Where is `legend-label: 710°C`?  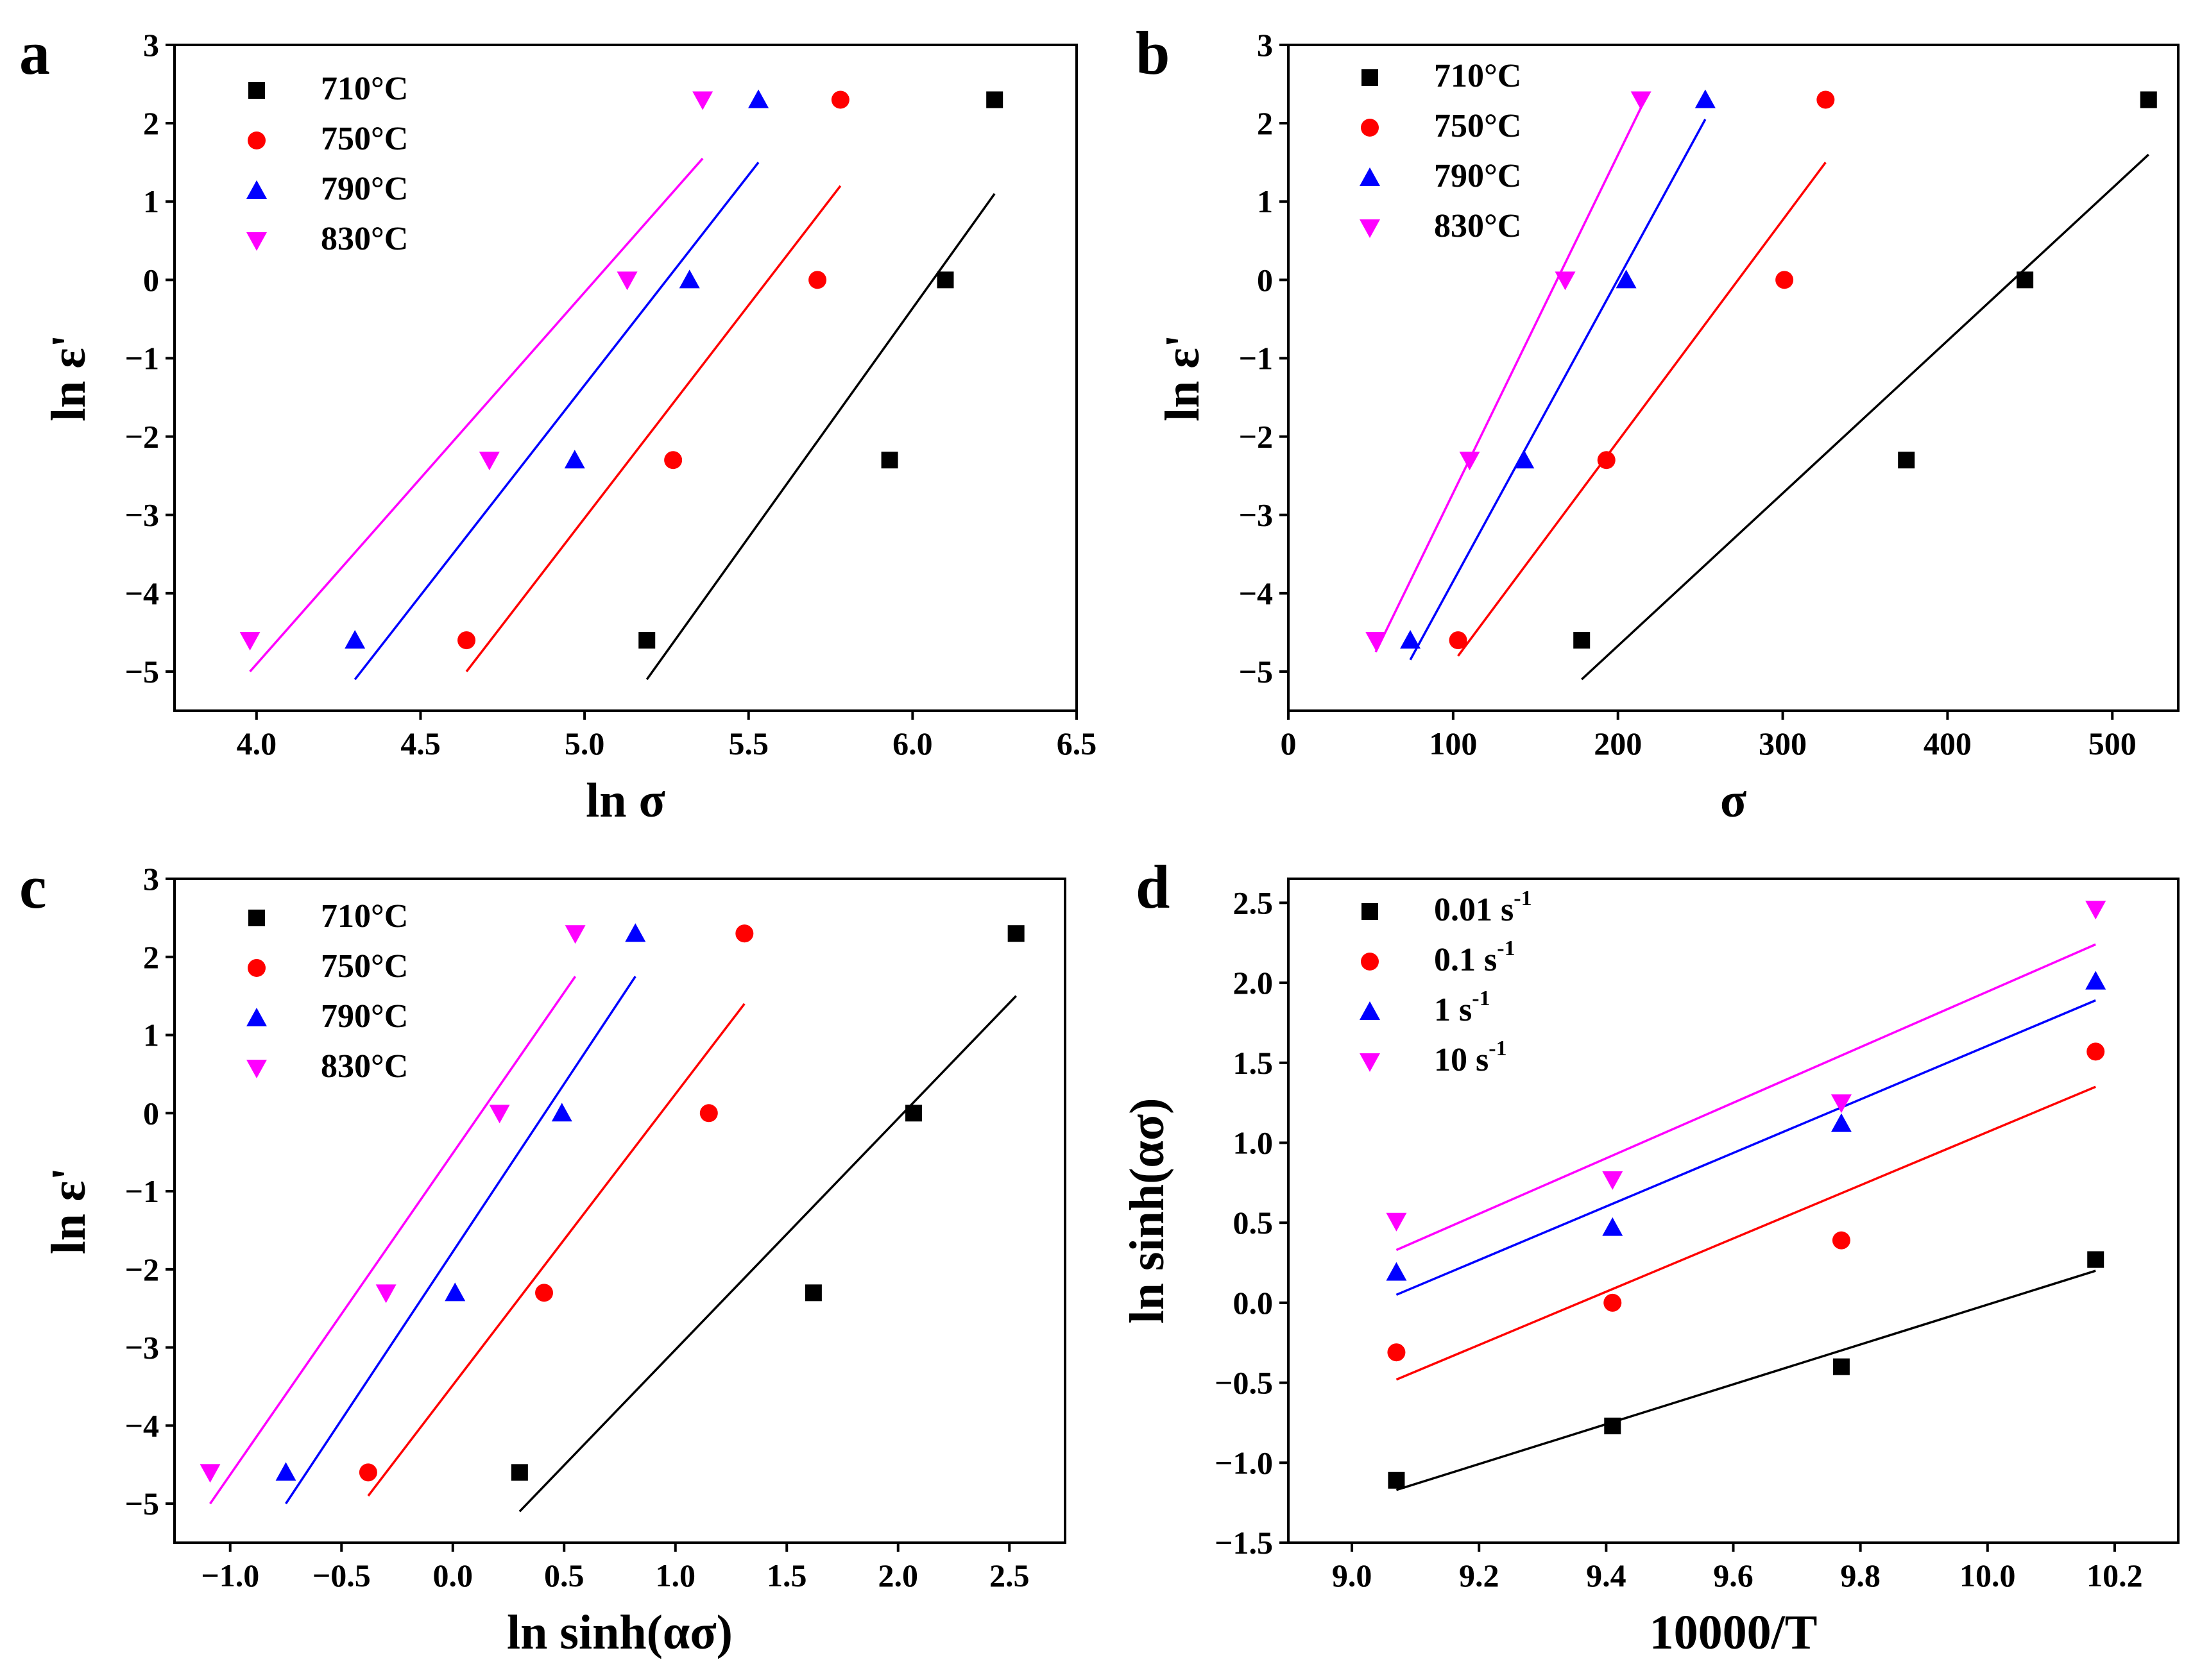 legend-label: 710°C is located at coordinates (364, 917).